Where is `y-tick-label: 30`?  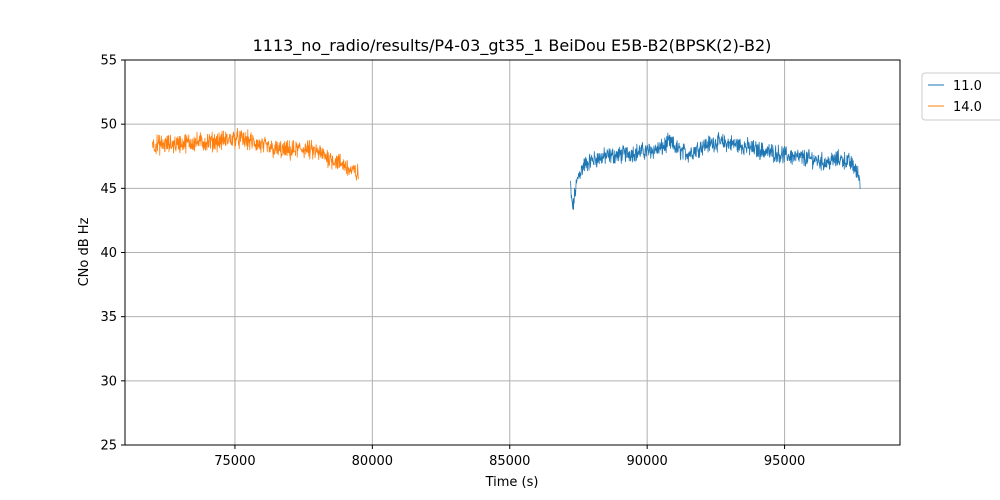 y-tick-label: 30 is located at coordinates (108, 381).